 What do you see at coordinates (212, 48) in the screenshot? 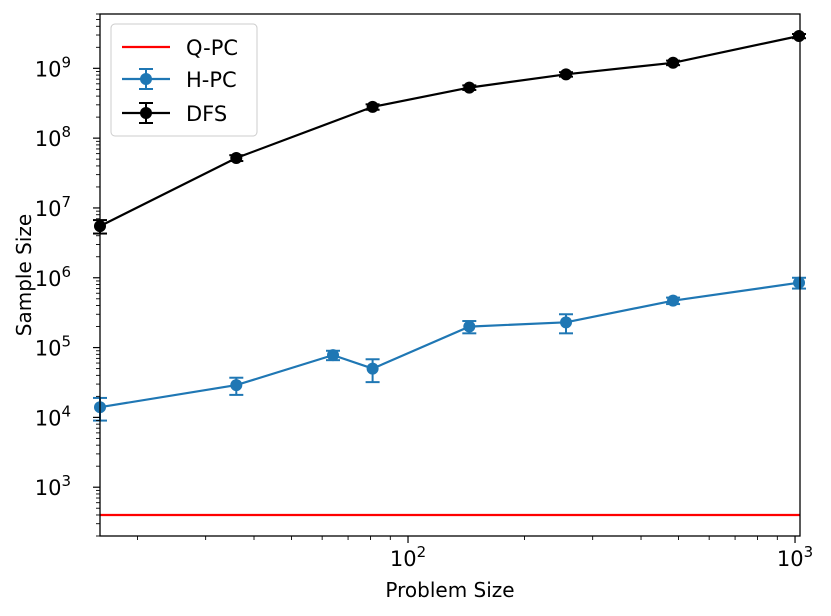
I see `legend-qpc-label: Q-PC` at bounding box center [212, 48].